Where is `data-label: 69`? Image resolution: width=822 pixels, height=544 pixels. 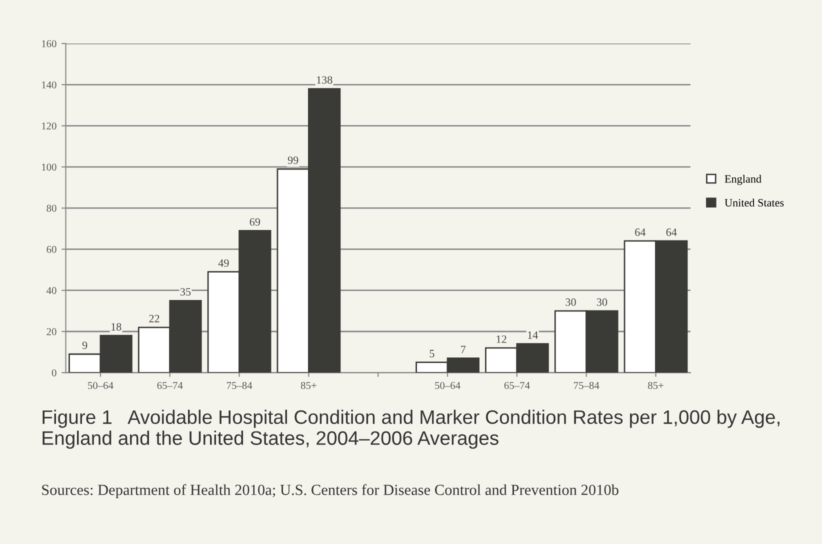 data-label: 69 is located at coordinates (255, 222).